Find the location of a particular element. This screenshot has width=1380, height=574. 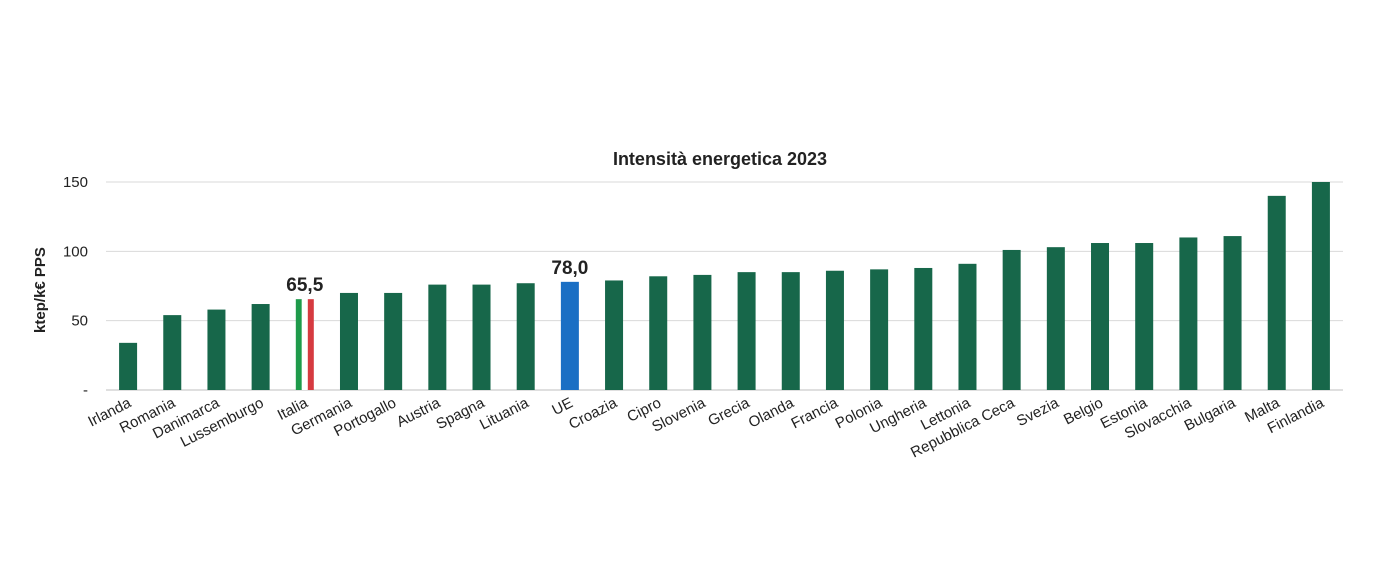

x-tick-label: Olanda is located at coordinates (771, 412).